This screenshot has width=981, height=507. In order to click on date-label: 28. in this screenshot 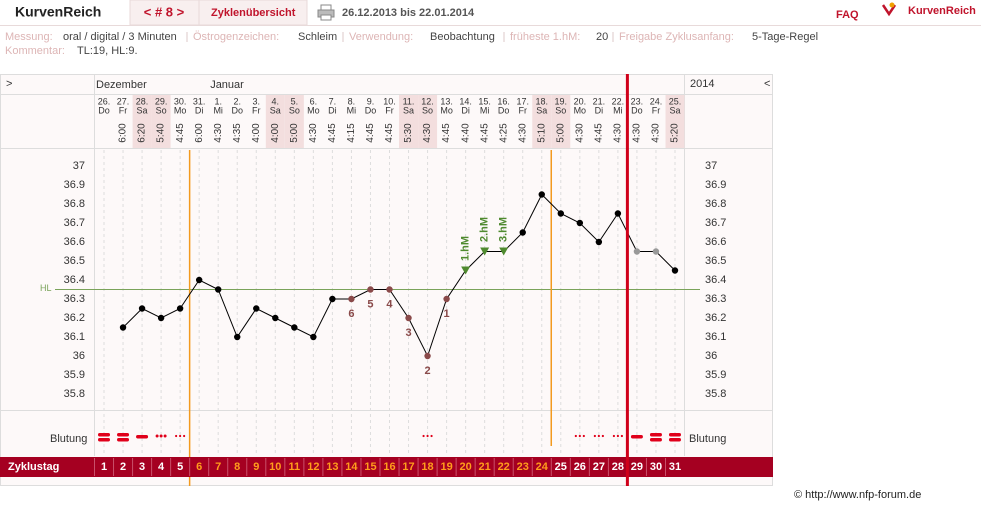, I will do `click(142, 101)`.